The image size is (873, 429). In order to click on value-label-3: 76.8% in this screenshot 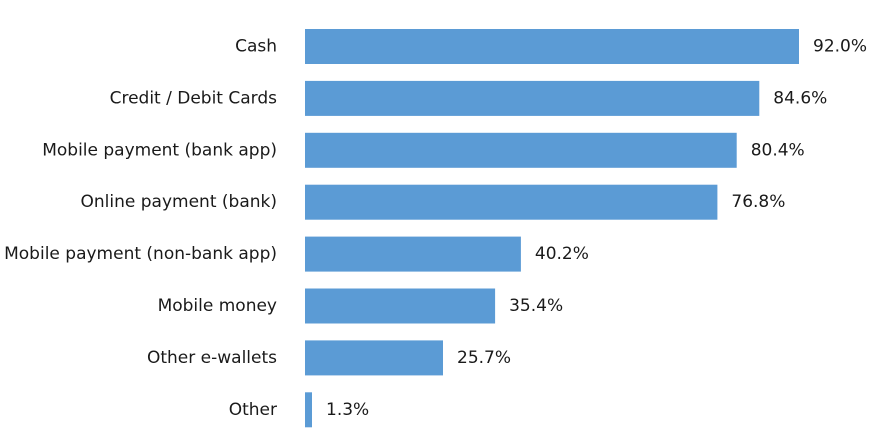, I will do `click(758, 202)`.